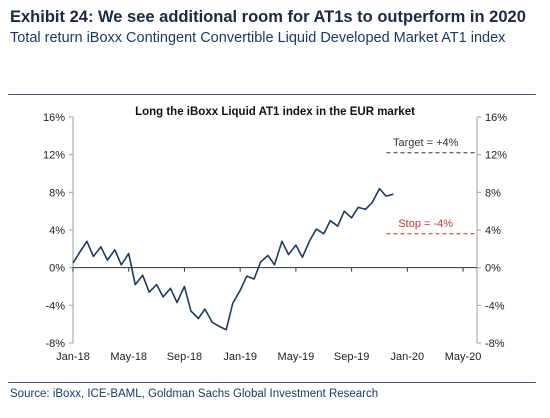 This screenshot has height=418, width=550. I want to click on y-tick-label-right: 8%, so click(493, 193).